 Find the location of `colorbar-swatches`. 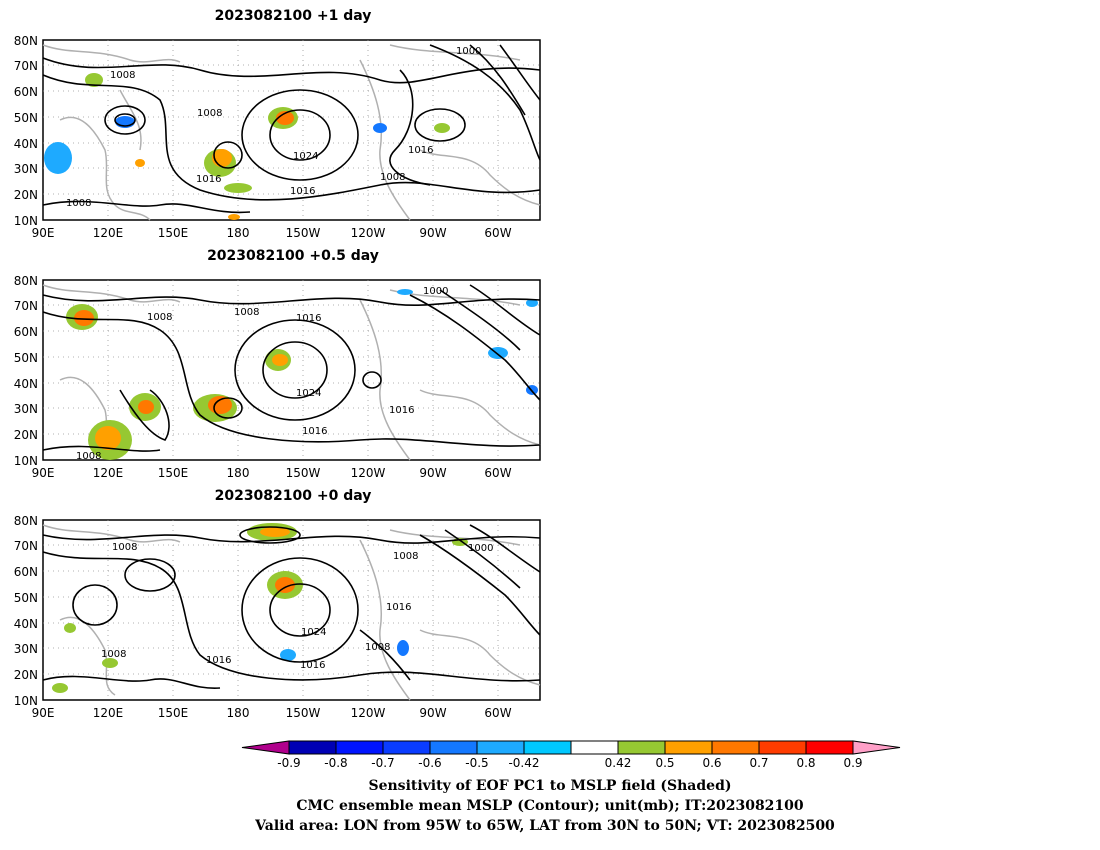

colorbar-swatches is located at coordinates (571, 747).